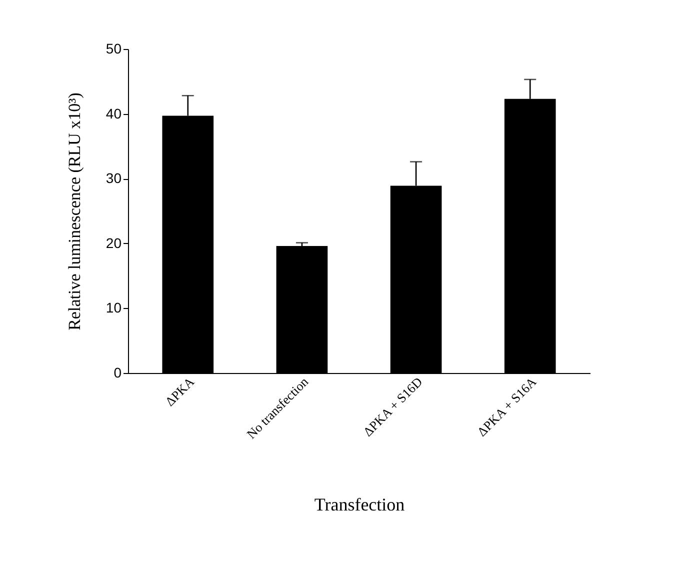 This screenshot has width=677, height=579. I want to click on y-tick-label: 20, so click(114, 242).